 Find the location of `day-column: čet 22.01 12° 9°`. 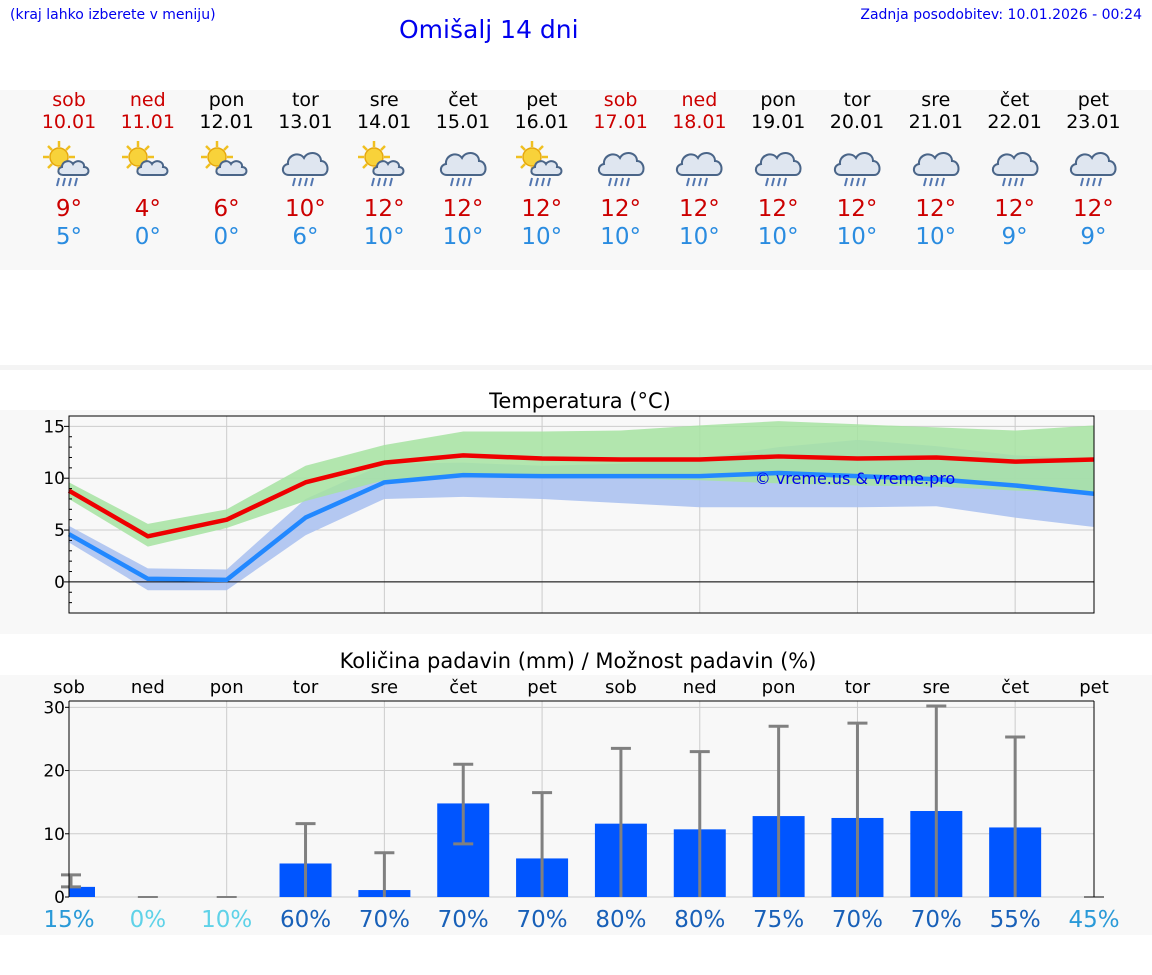

day-column: čet 22.01 12° 9° is located at coordinates (1014, 170).